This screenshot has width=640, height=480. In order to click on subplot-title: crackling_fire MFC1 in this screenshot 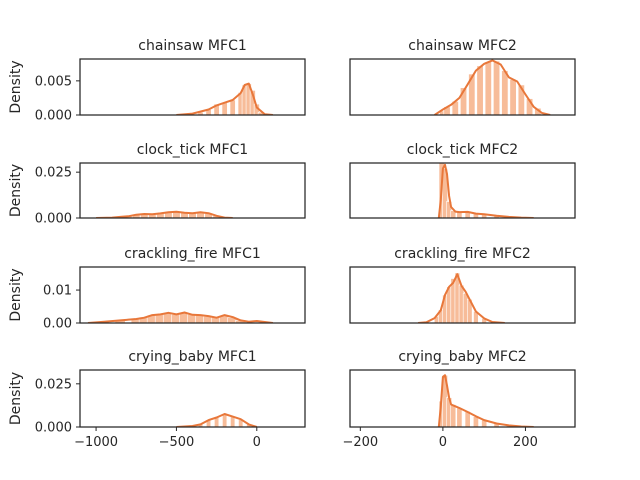, I will do `click(192, 254)`.